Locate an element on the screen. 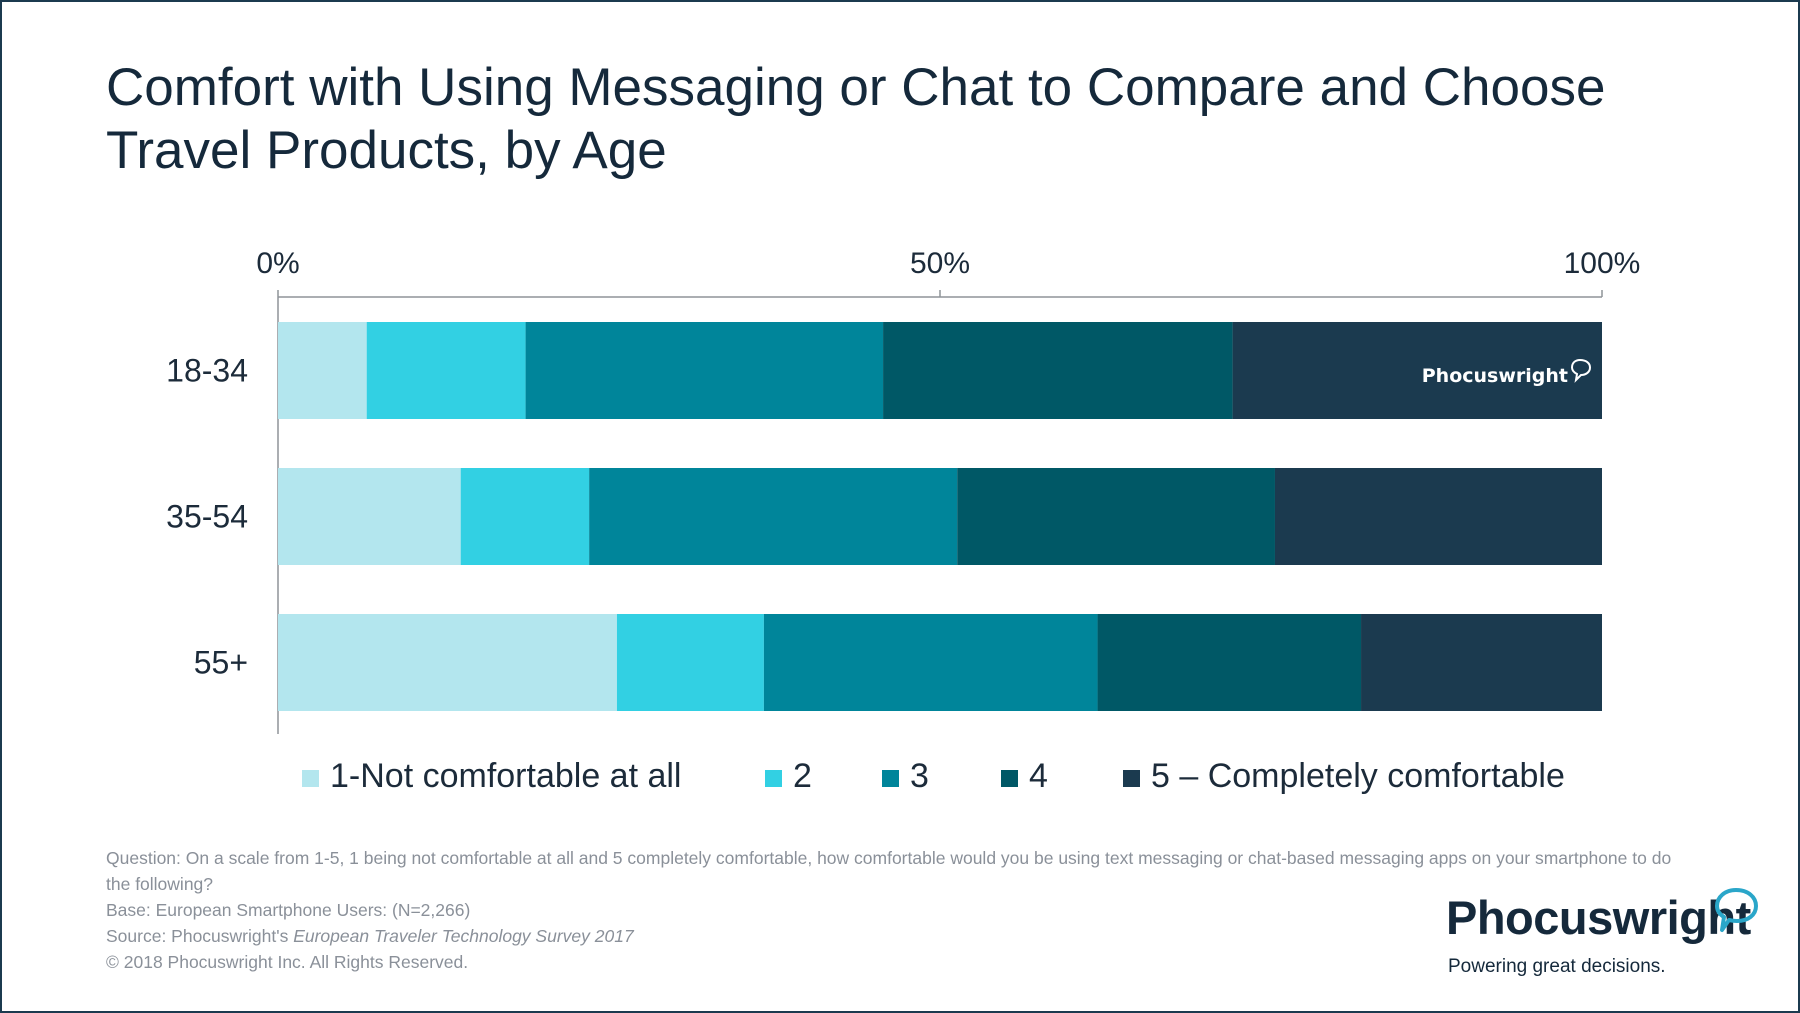 The width and height of the screenshot is (1800, 1013). bar-segment-18-34-s4 is located at coordinates (1058, 370).